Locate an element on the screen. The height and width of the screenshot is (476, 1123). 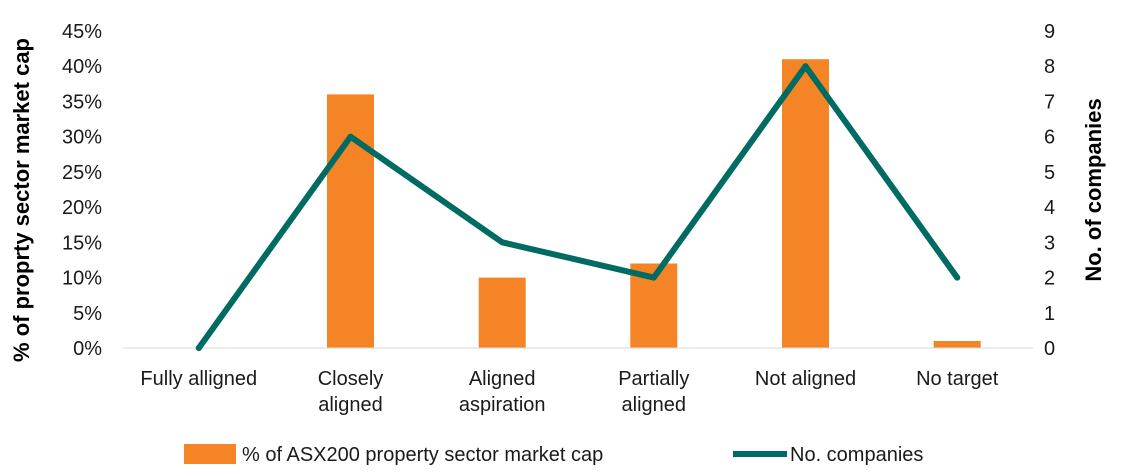
left-y-tick-label: 45% is located at coordinates (82, 32).